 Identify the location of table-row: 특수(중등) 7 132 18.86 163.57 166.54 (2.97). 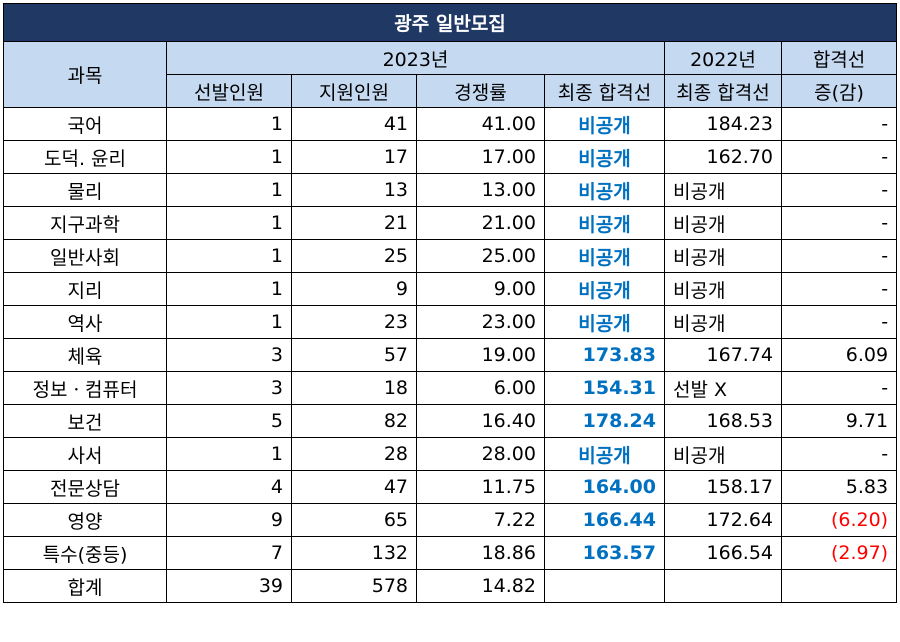
(450, 553).